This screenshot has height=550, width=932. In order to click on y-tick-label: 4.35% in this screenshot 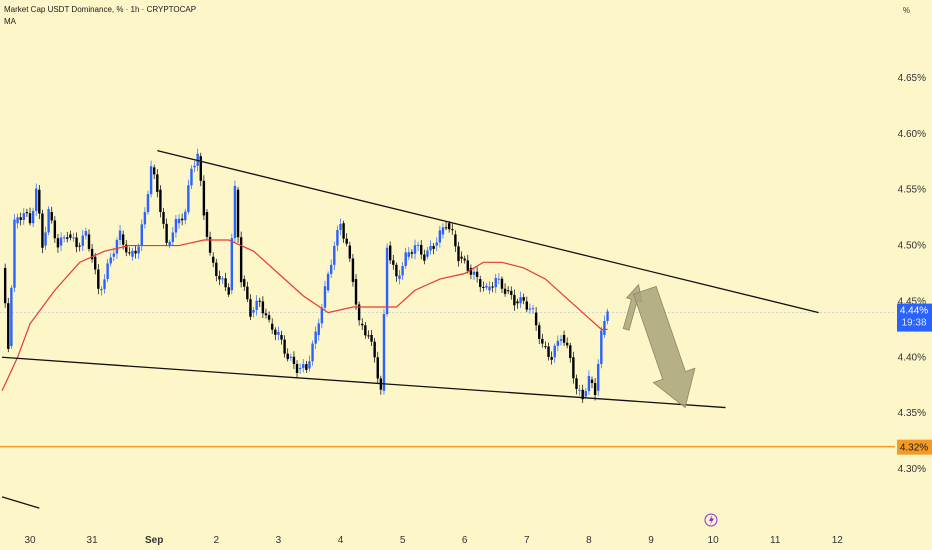, I will do `click(912, 413)`.